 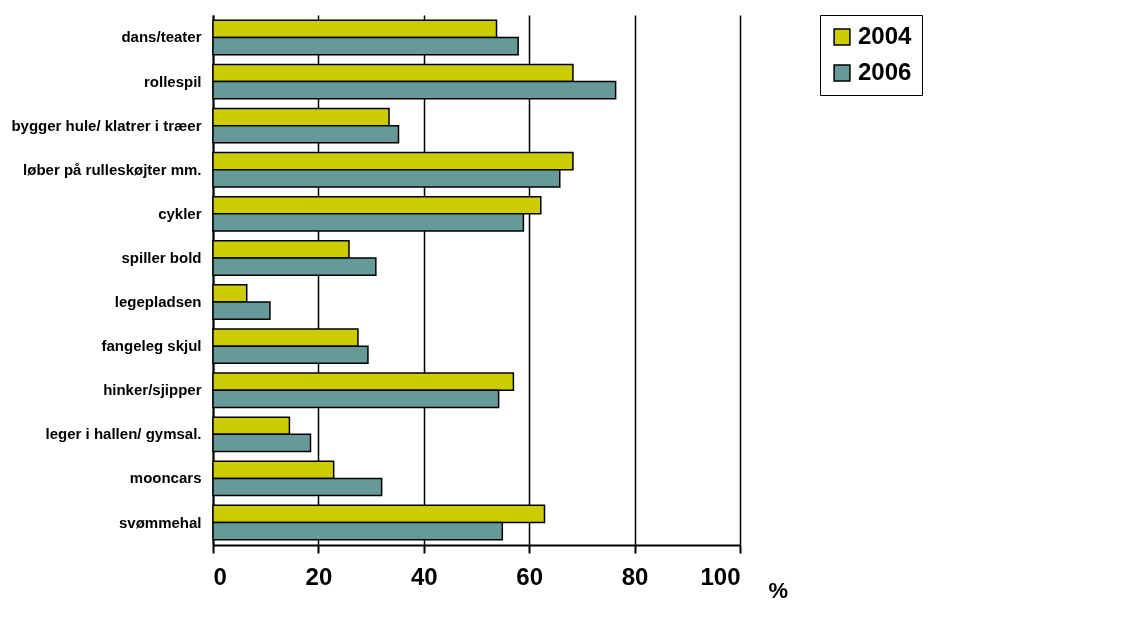 What do you see at coordinates (530, 576) in the screenshot?
I see `x-tick-label: 60` at bounding box center [530, 576].